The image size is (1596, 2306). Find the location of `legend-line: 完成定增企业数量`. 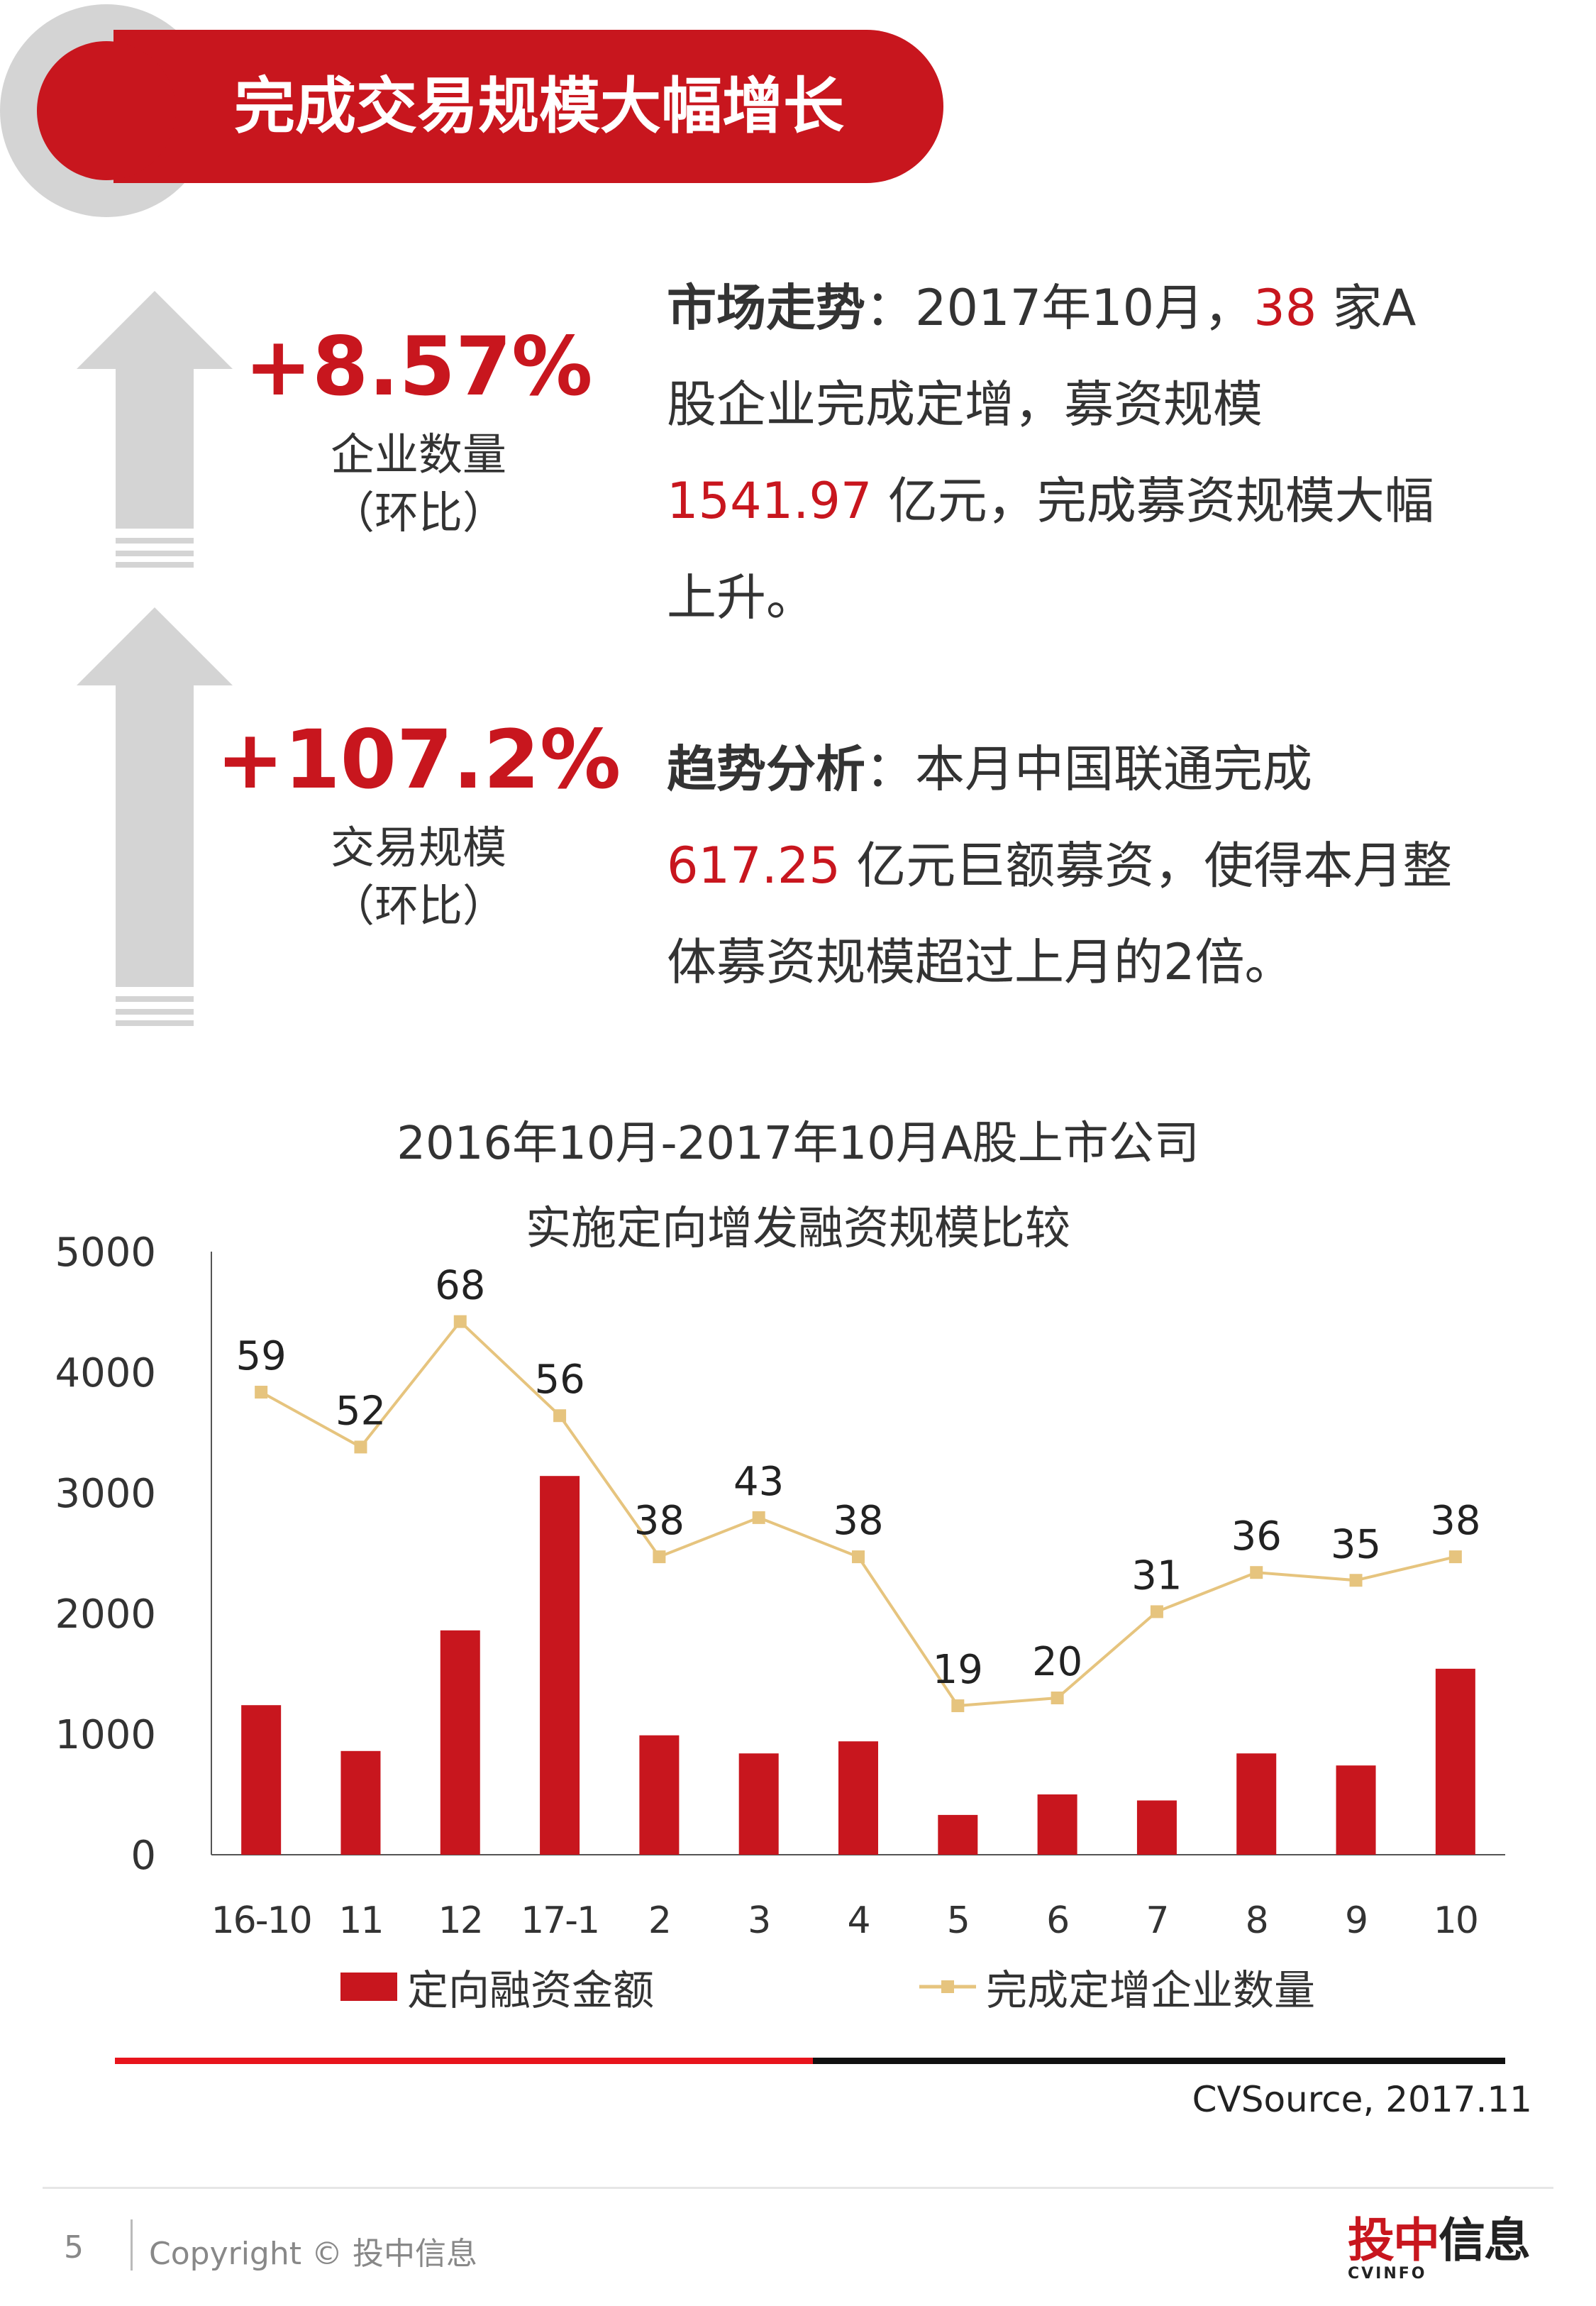

legend-line: 完成定增企业数量 is located at coordinates (1117, 1987).